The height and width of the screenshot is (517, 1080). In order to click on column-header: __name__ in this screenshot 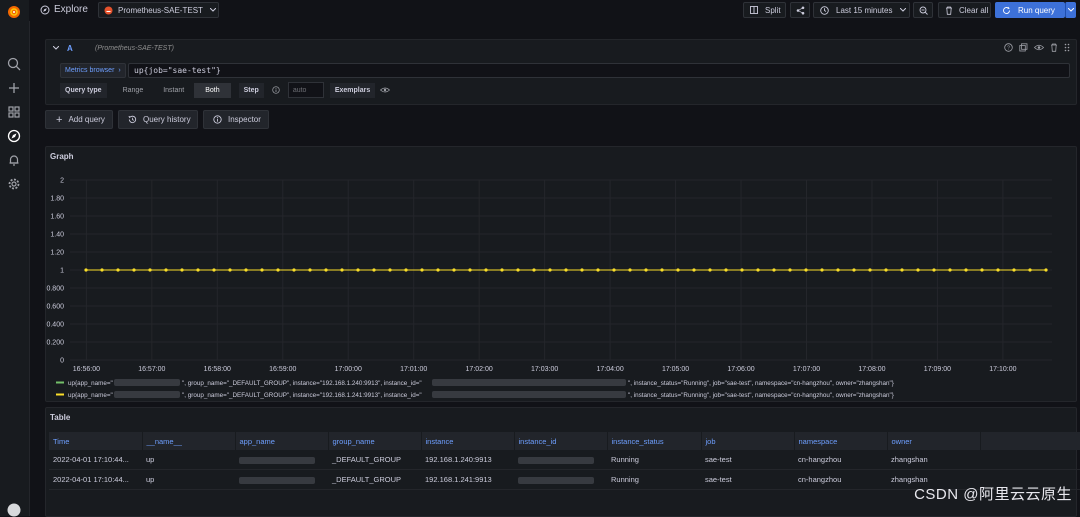, I will do `click(189, 441)`.